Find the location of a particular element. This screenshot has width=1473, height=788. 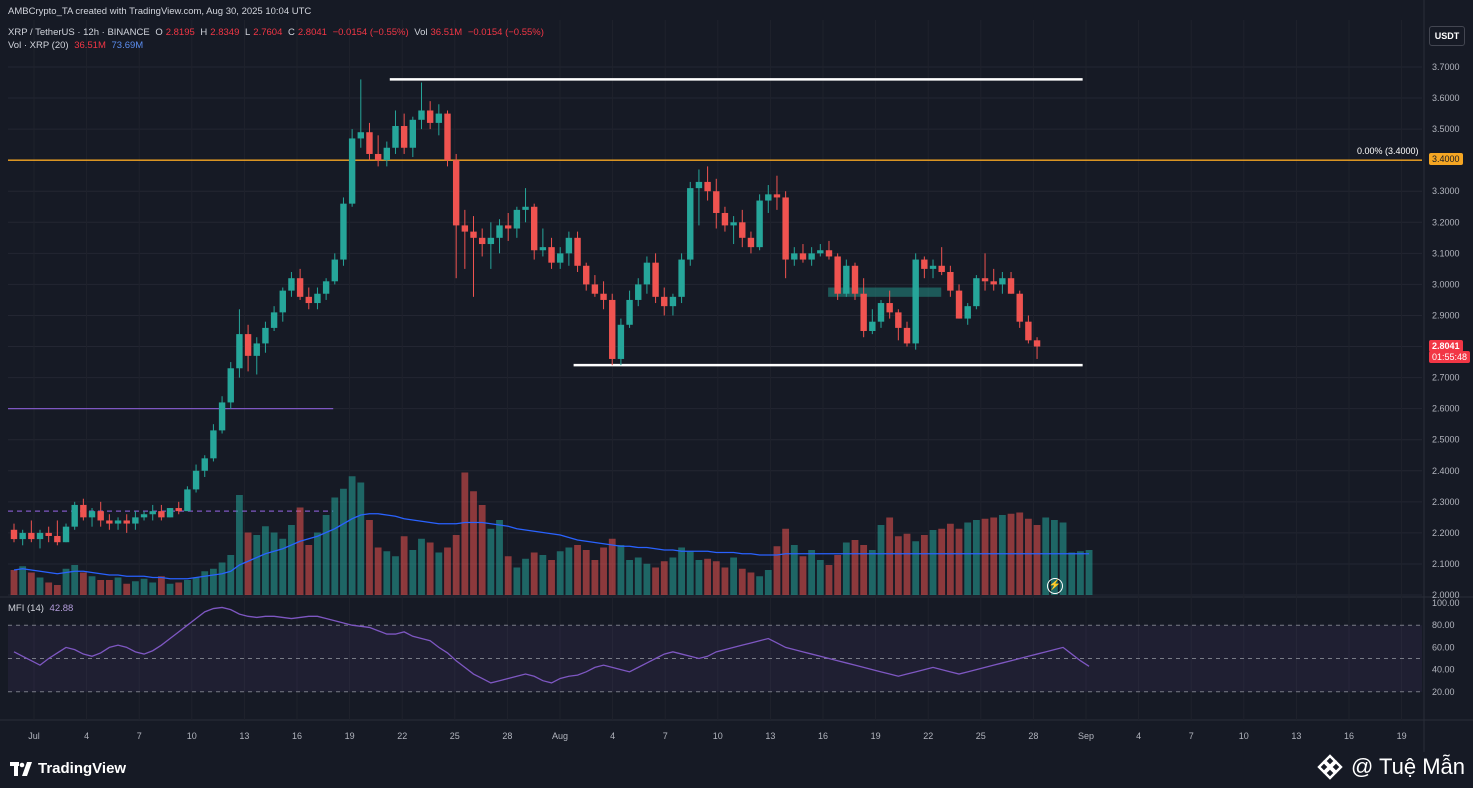

tradingview-logo: TradingView is located at coordinates (68, 768).